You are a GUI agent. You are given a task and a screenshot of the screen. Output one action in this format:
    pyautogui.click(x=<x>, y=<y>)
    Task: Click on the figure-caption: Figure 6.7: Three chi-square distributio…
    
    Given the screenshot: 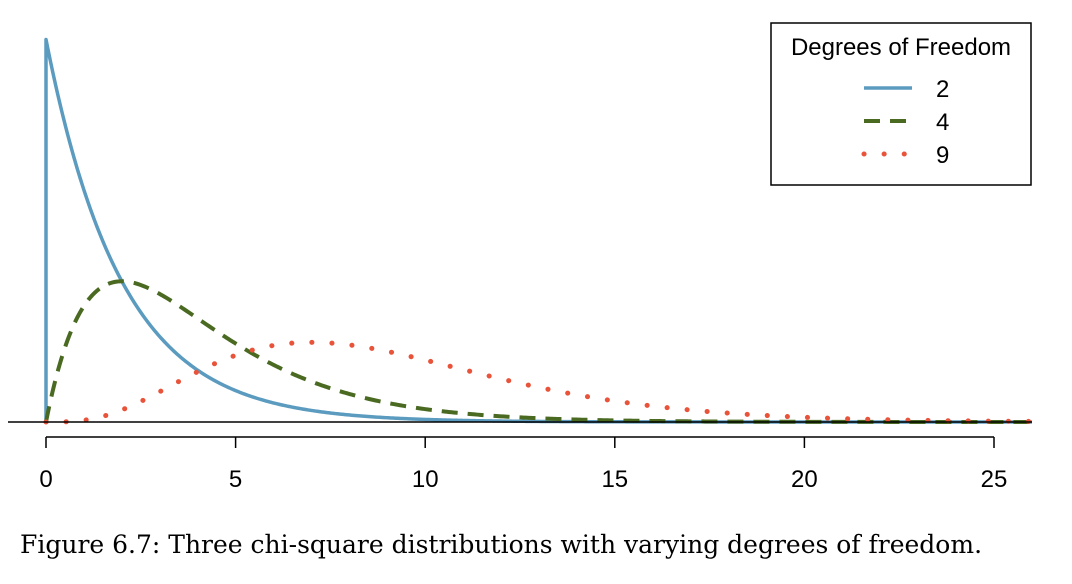 What is the action you would take?
    pyautogui.click(x=501, y=544)
    